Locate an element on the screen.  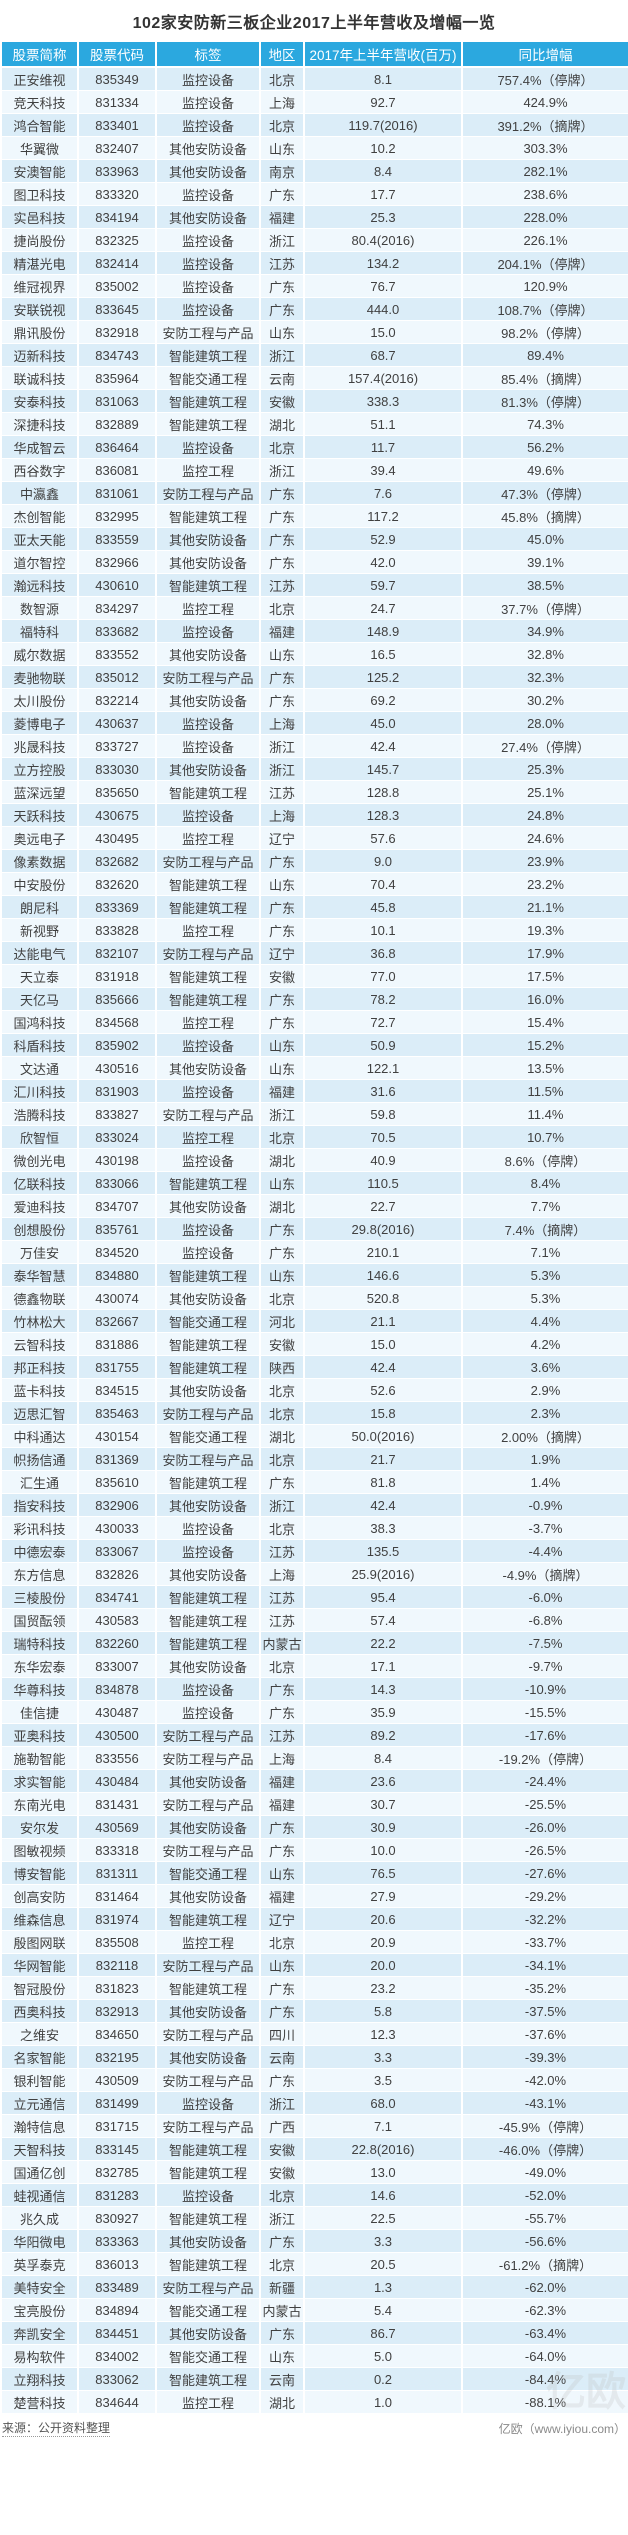
region-cell: 福建 is located at coordinates (282, 631).